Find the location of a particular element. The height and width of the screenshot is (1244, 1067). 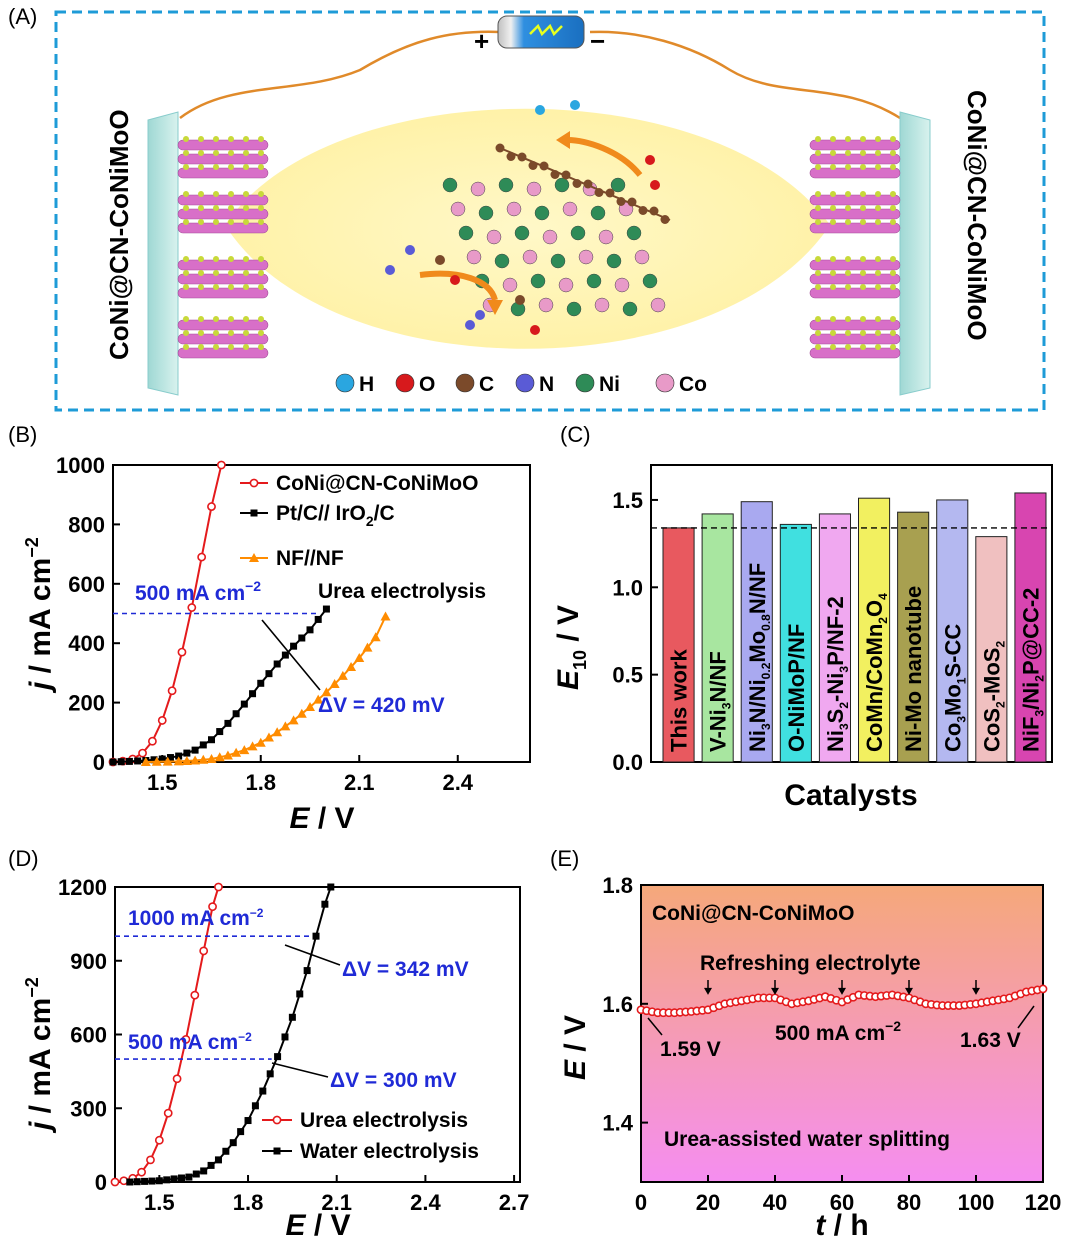

y-axis-label-unit: / V is located at coordinates (575, 1037).